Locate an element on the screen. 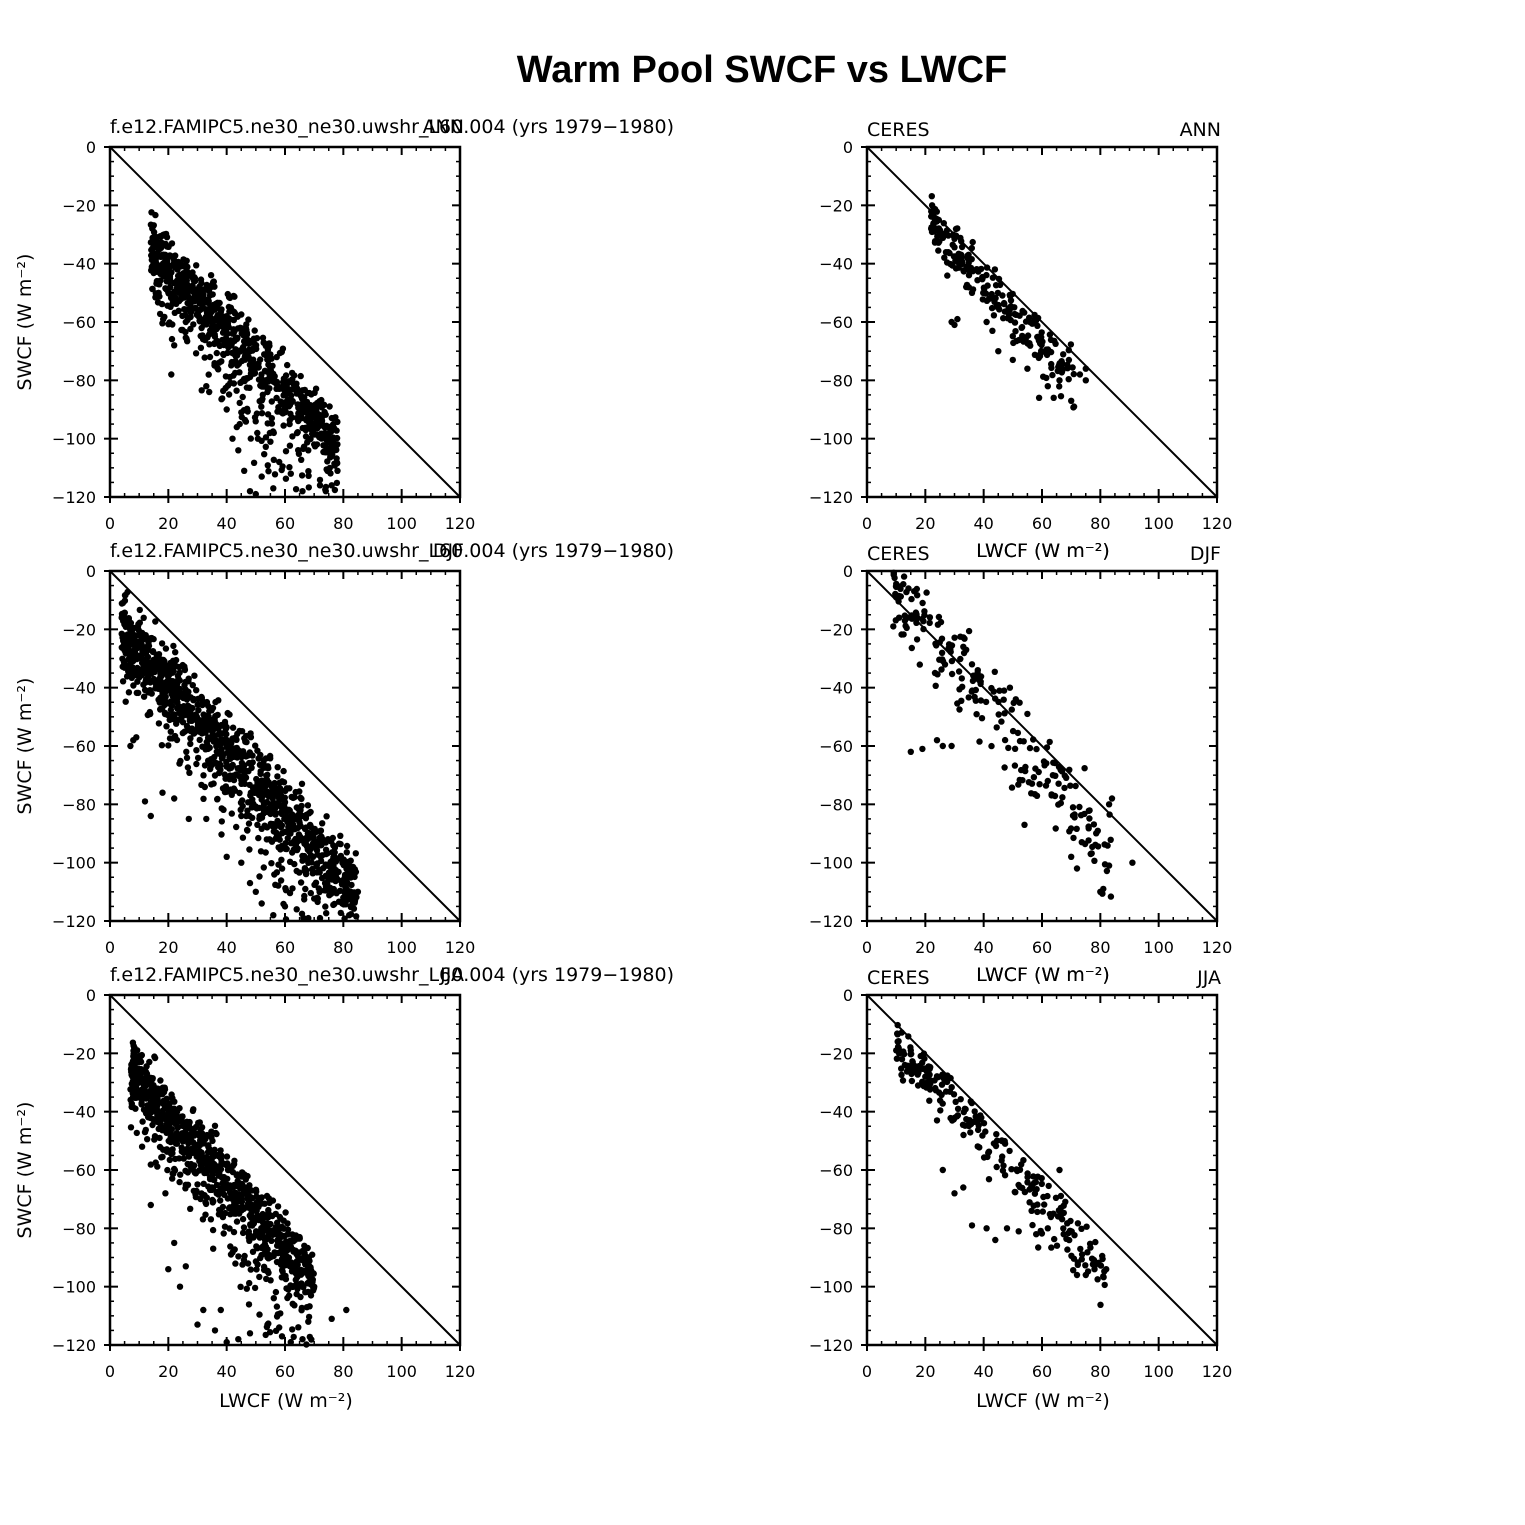  y-tick-label: −40 is located at coordinates (836, 688).